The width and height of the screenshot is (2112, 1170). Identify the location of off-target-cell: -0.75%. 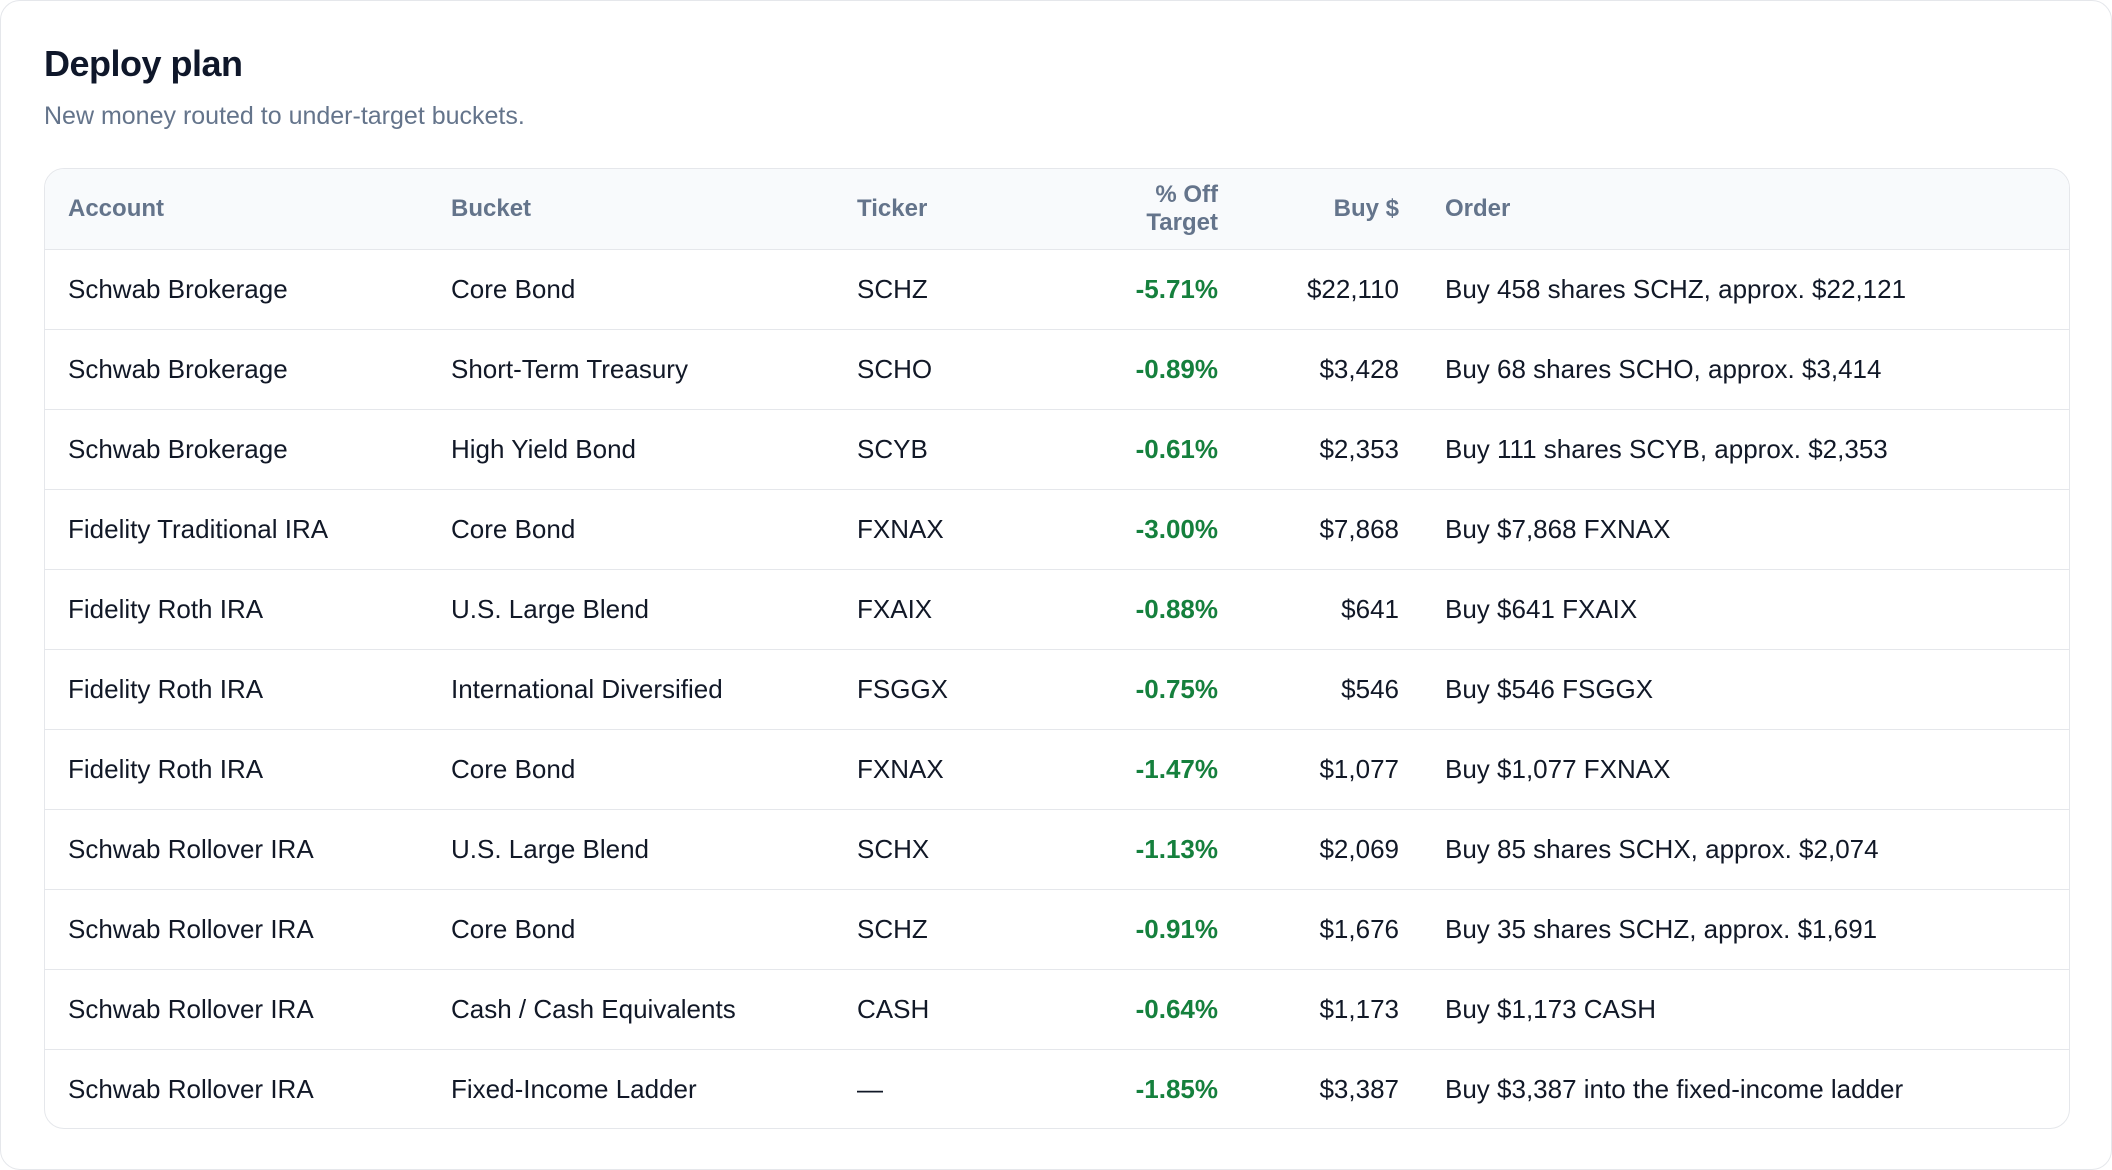
(1157, 689).